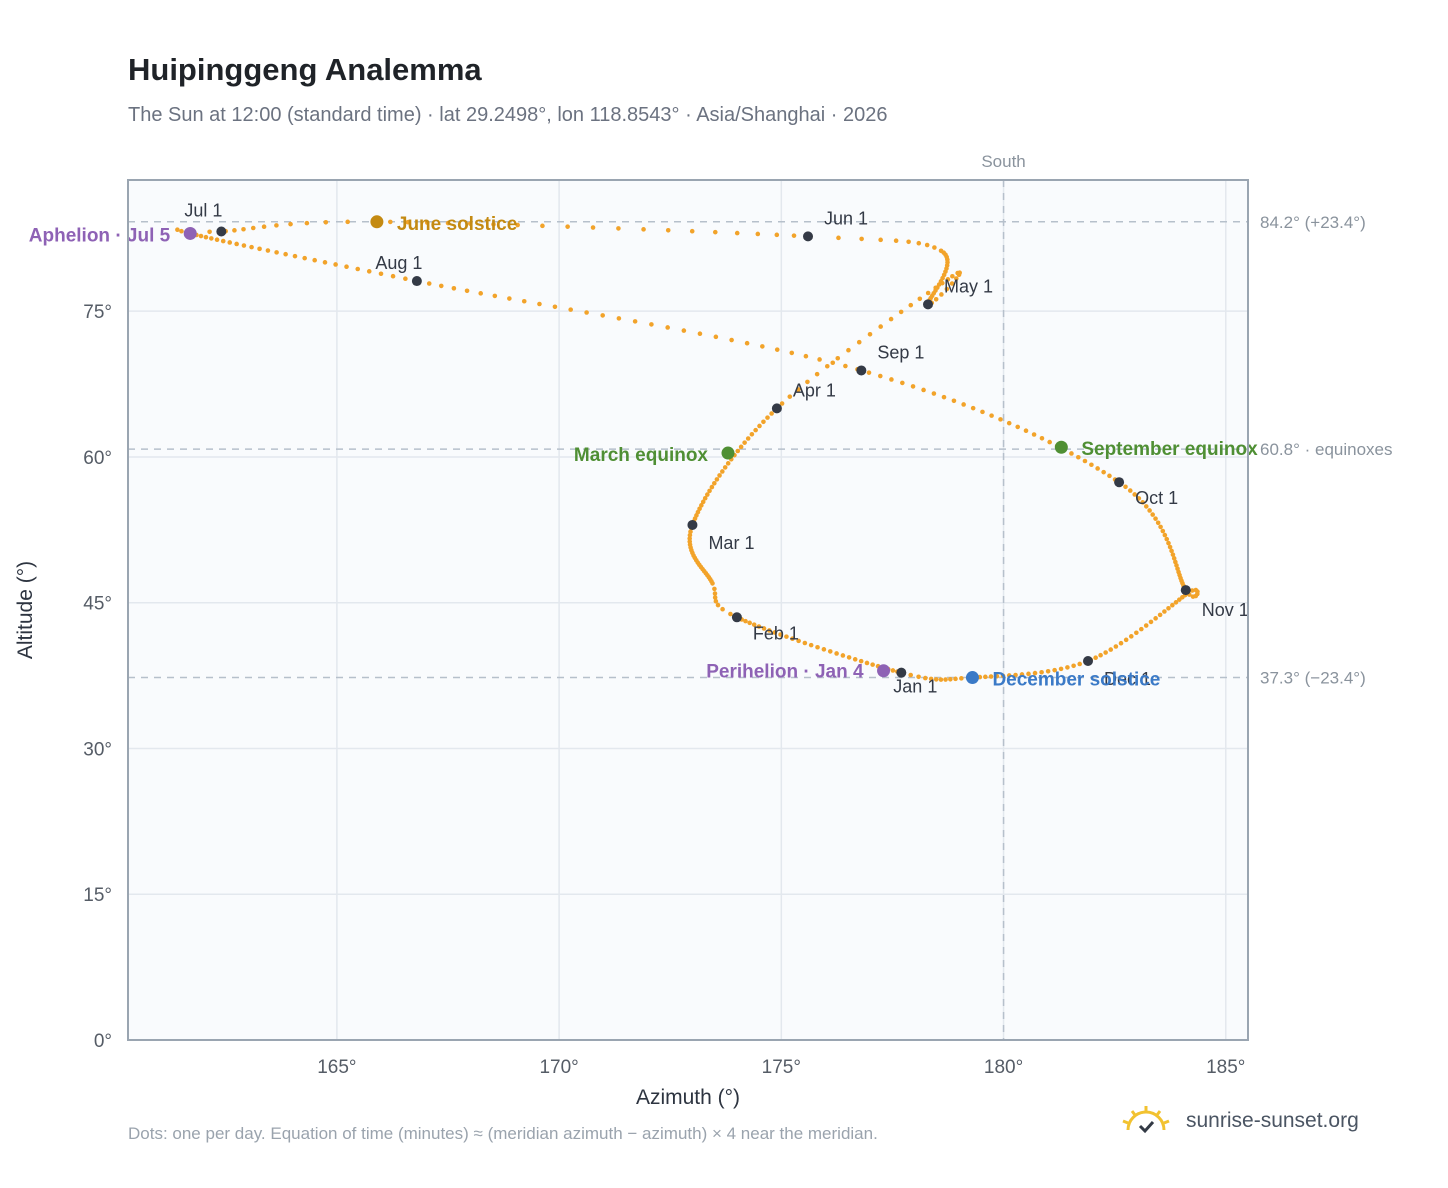  I want to click on y-tick-label: 45°, so click(97, 604).